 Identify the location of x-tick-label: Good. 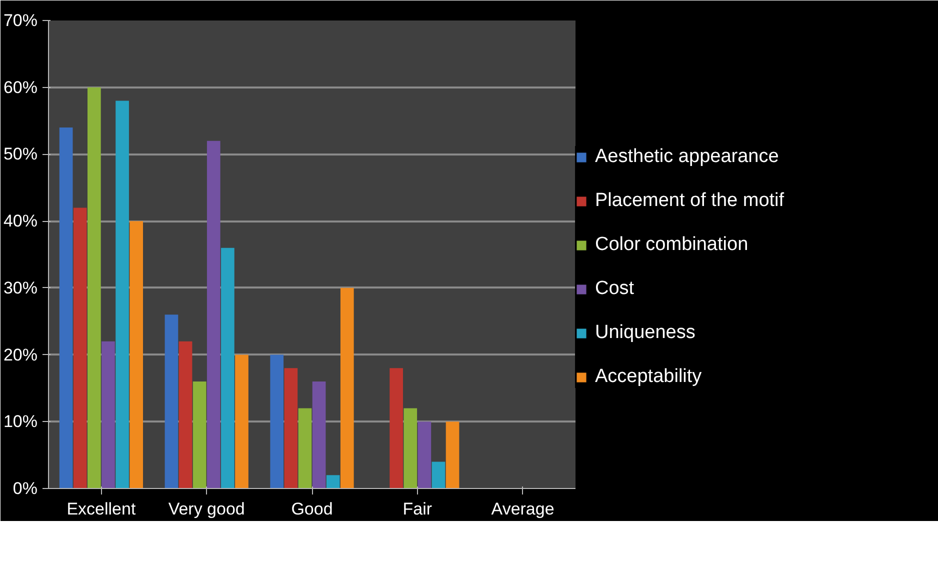
(312, 509).